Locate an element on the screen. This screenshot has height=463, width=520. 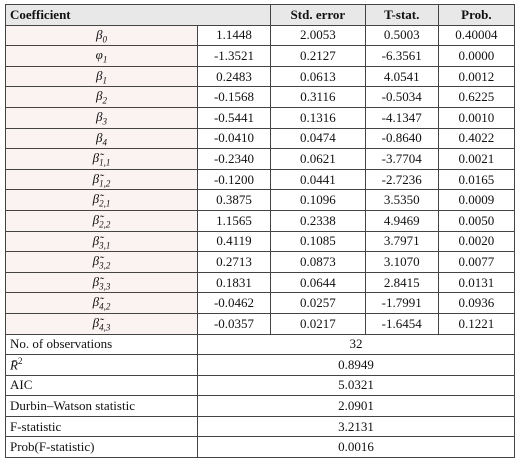
value-cell: -0.5441 is located at coordinates (234, 117).